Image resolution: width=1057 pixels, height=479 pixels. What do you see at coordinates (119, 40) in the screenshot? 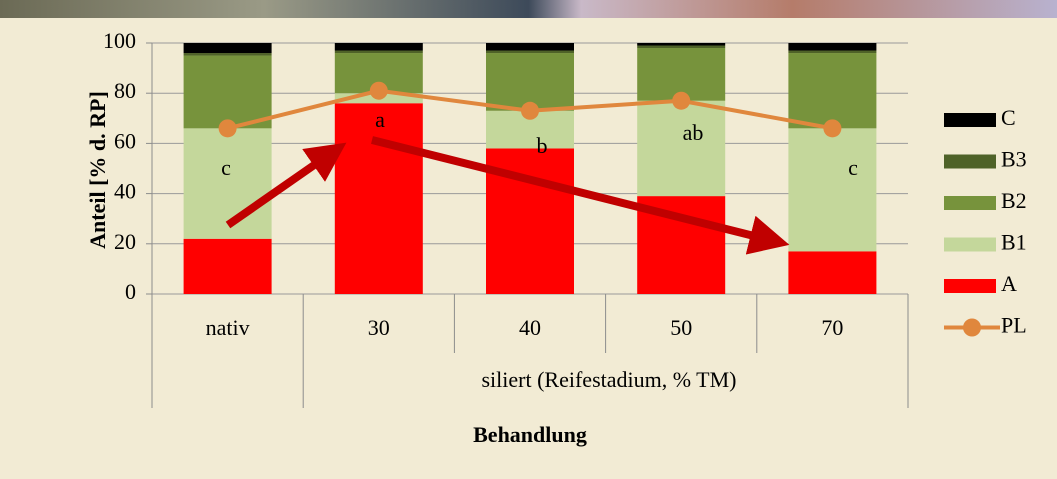
I see `y-tick-label: 100` at bounding box center [119, 40].